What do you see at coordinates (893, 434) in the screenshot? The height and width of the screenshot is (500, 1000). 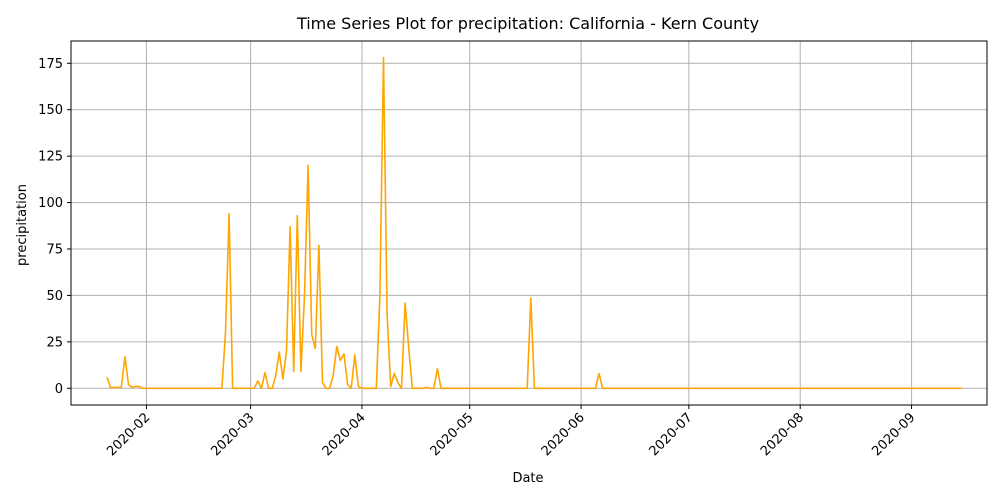 I see `x-tick-label: 2020-09` at bounding box center [893, 434].